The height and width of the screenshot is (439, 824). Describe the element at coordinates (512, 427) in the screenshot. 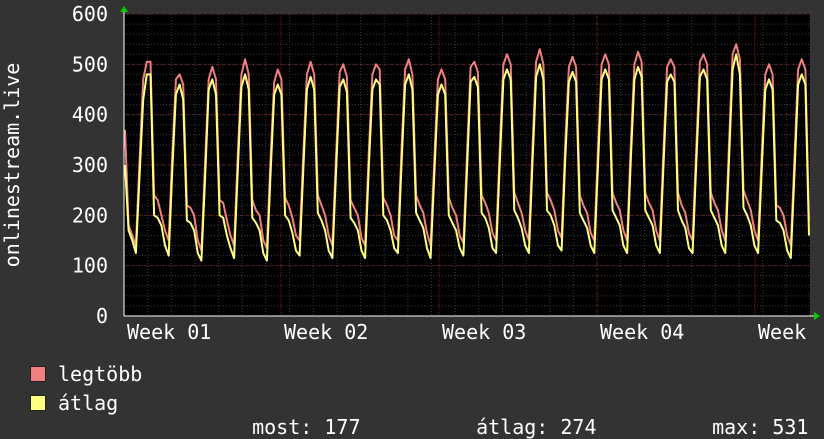

I see `stat-average-label: átlag:` at that location.